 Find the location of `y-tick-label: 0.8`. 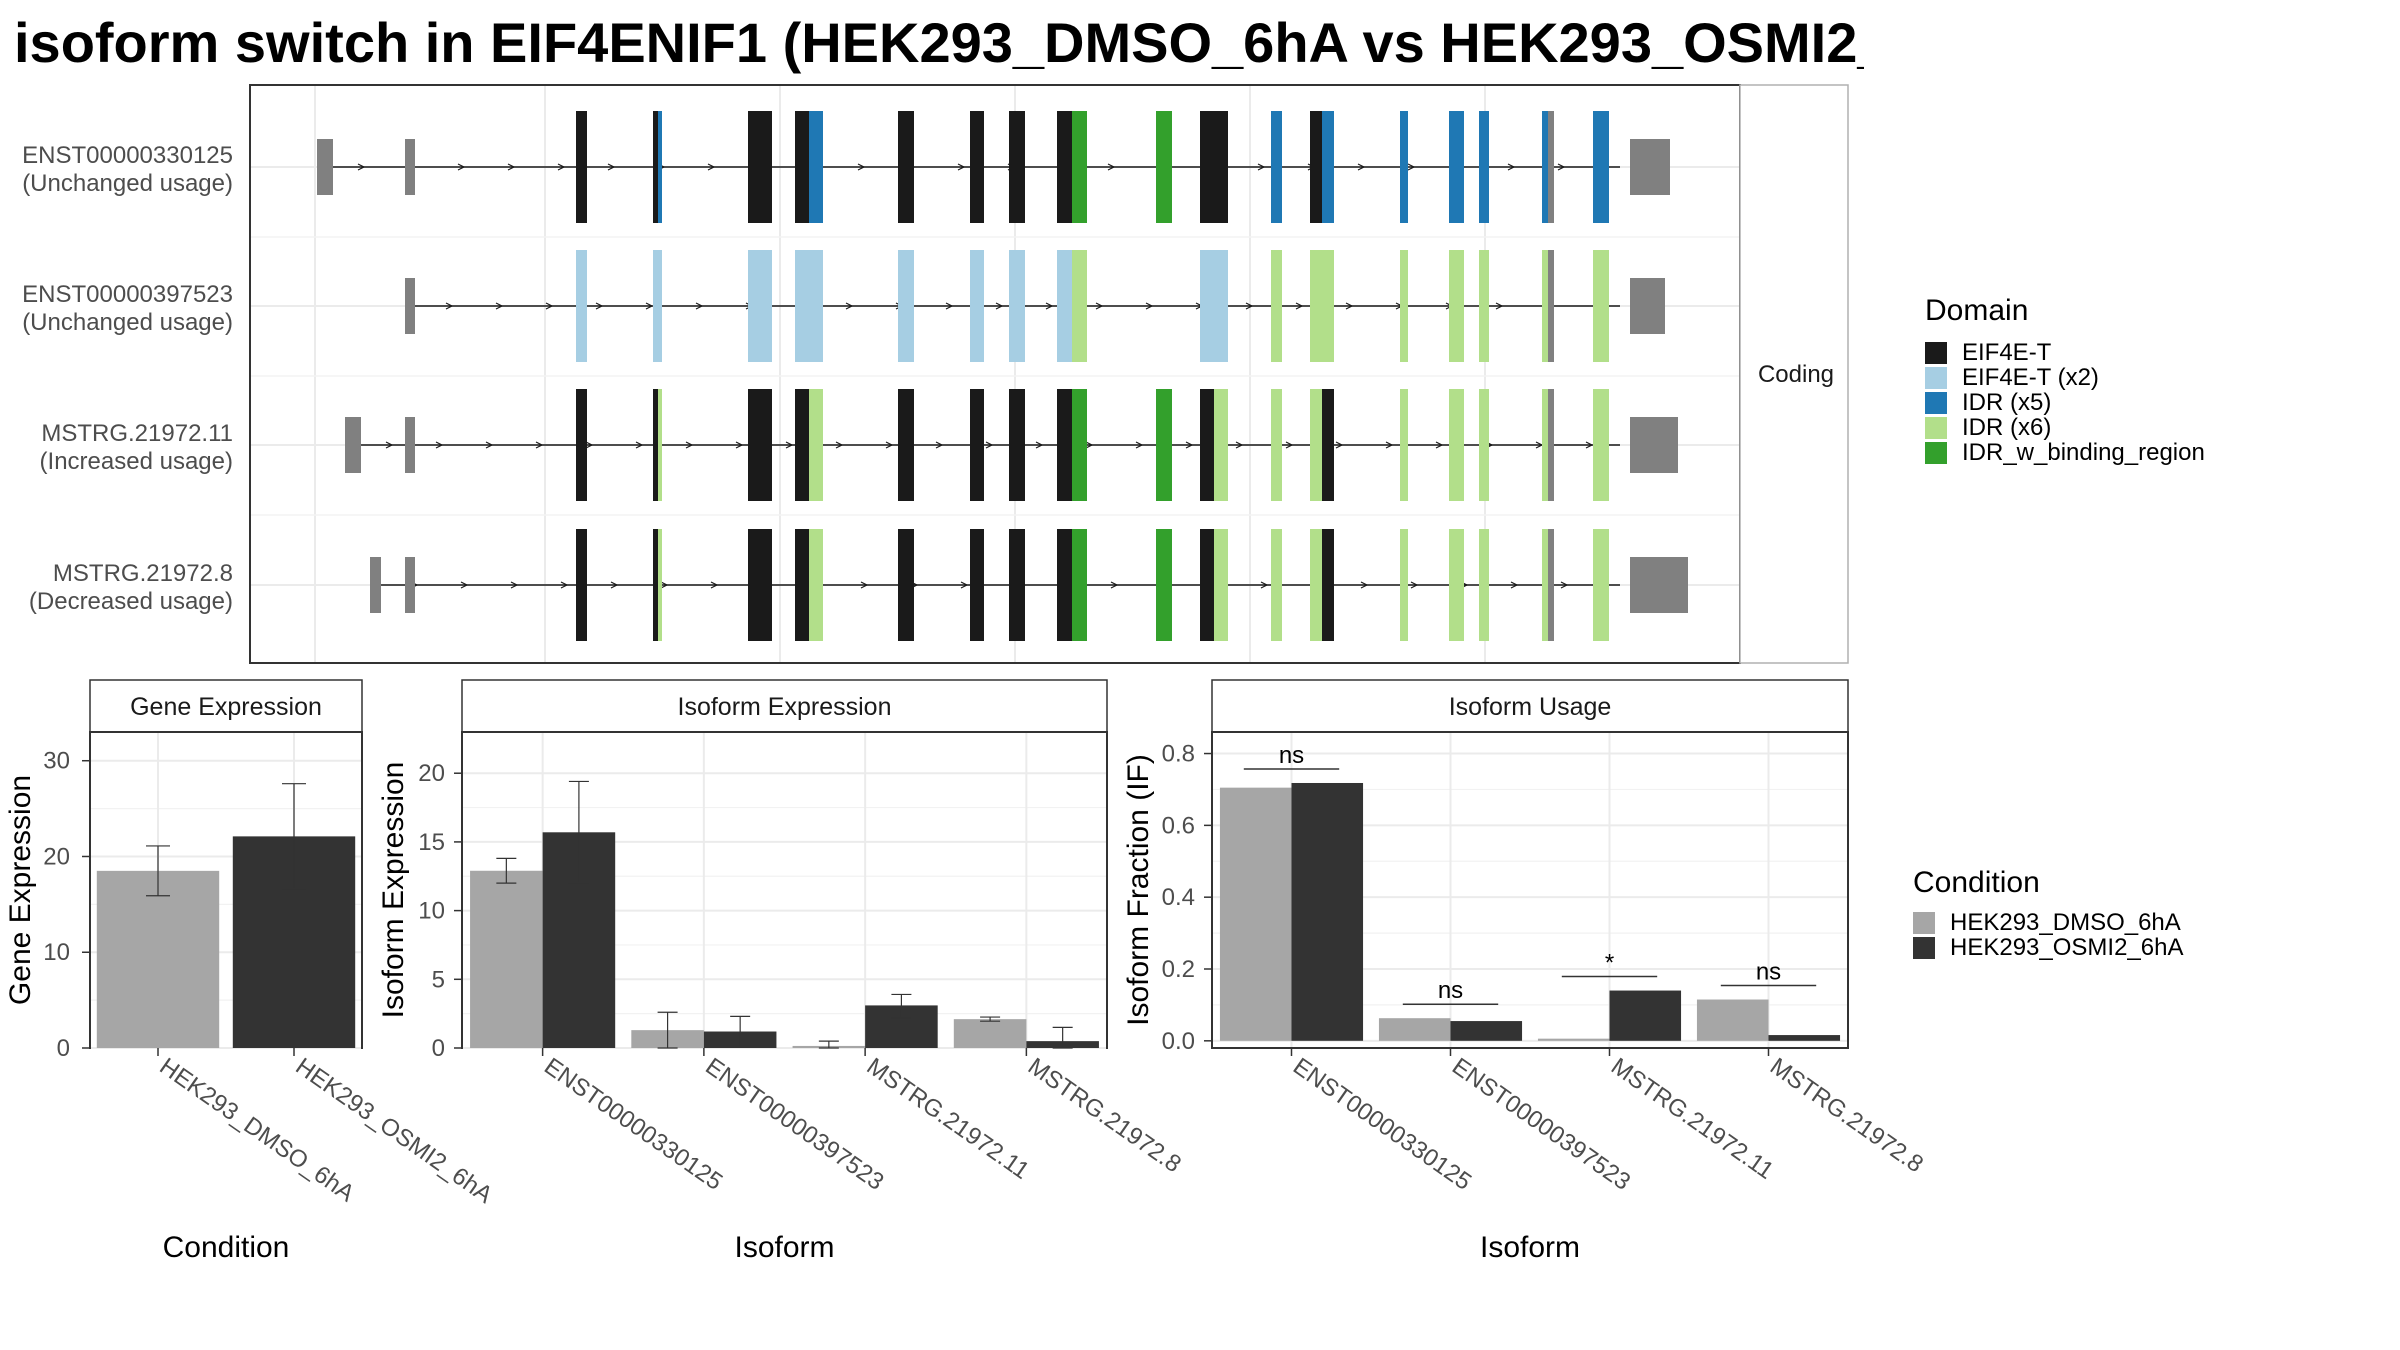

y-tick-label: 0.8 is located at coordinates (1178, 754).